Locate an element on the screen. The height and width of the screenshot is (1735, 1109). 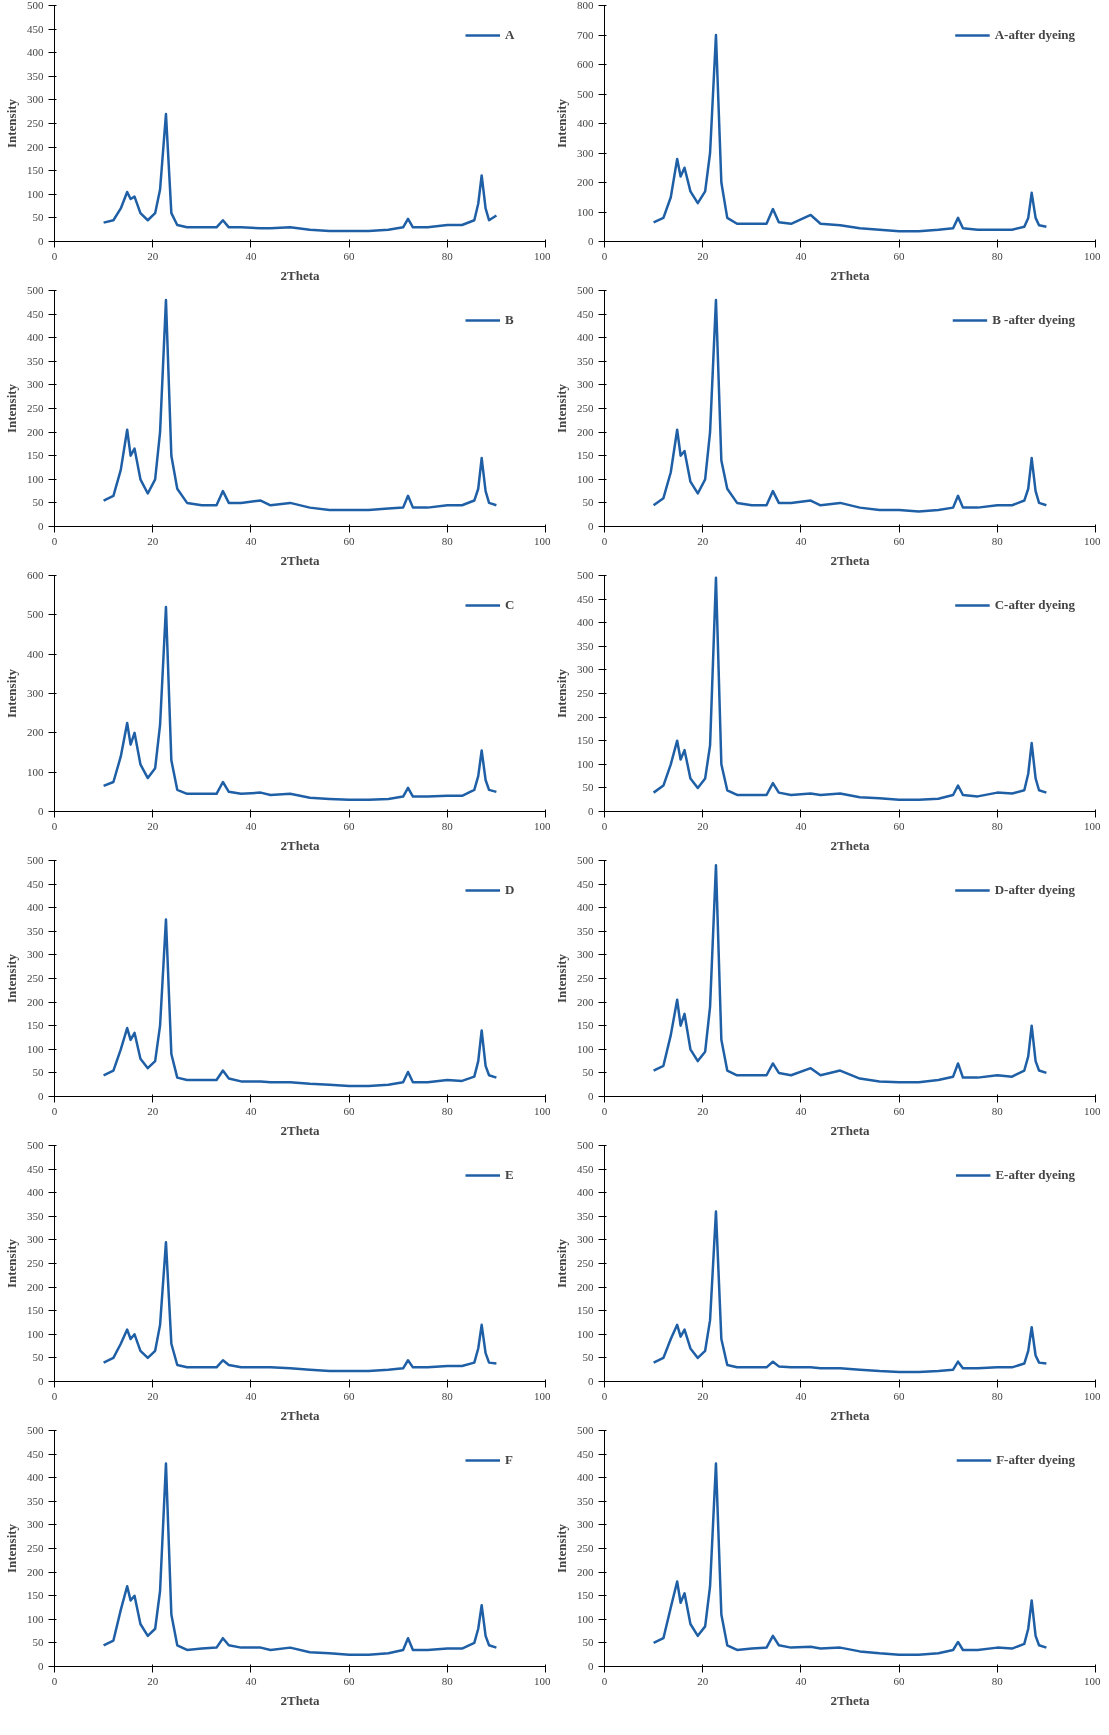
legend-label: A is located at coordinates (510, 35).